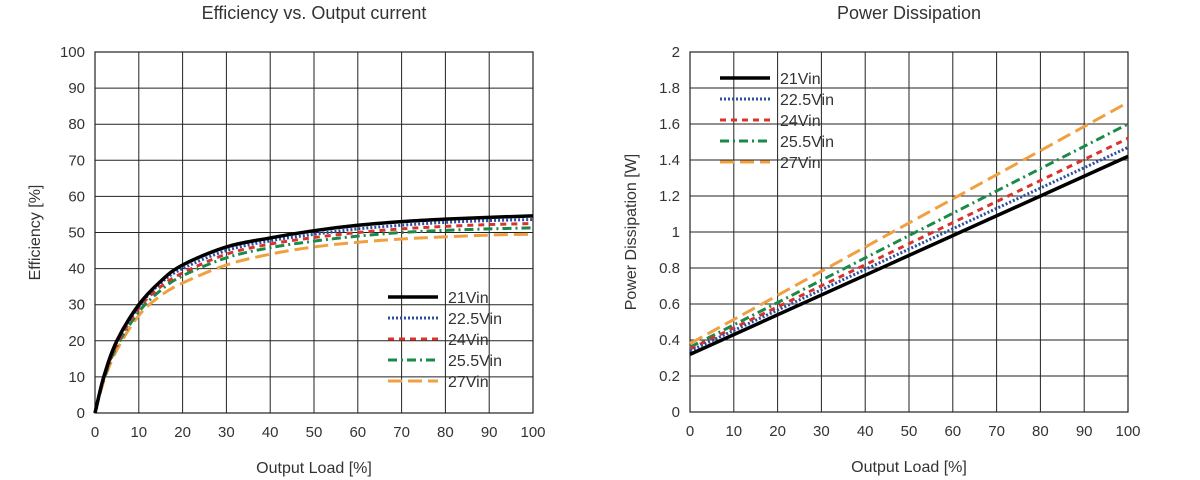 Image resolution: width=1200 pixels, height=480 pixels. I want to click on y-tick-label: 40, so click(76, 269).